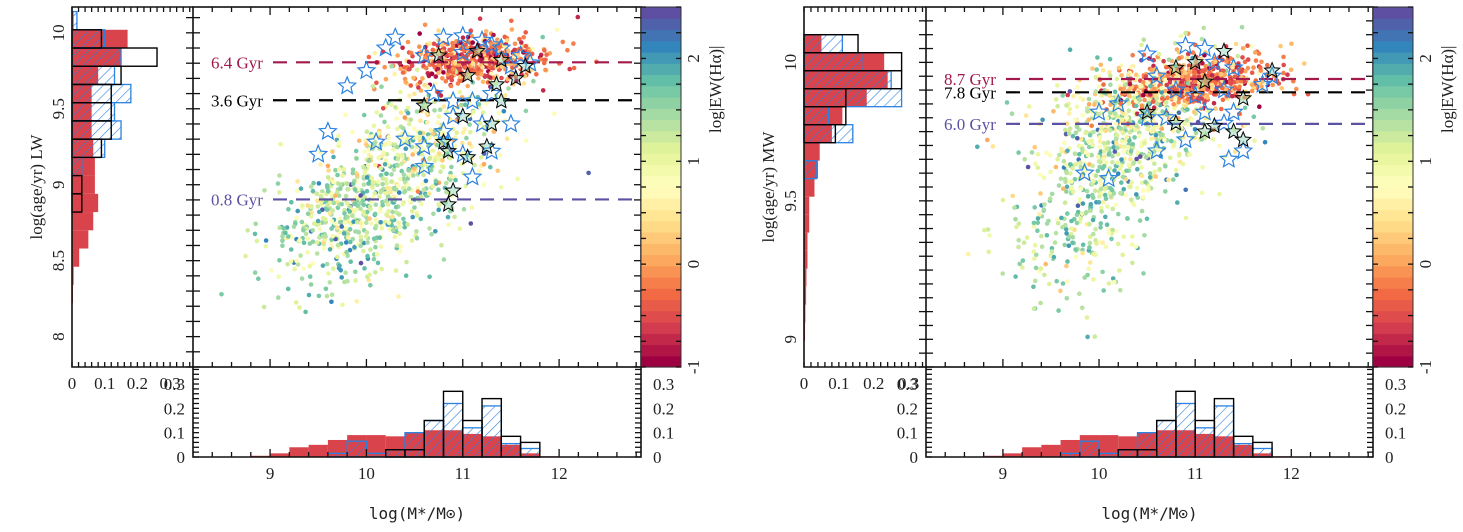 This screenshot has height=532, width=1463. Describe the element at coordinates (907, 384) in the screenshot. I see `mass-hist-tick-label-left: 0.3` at that location.